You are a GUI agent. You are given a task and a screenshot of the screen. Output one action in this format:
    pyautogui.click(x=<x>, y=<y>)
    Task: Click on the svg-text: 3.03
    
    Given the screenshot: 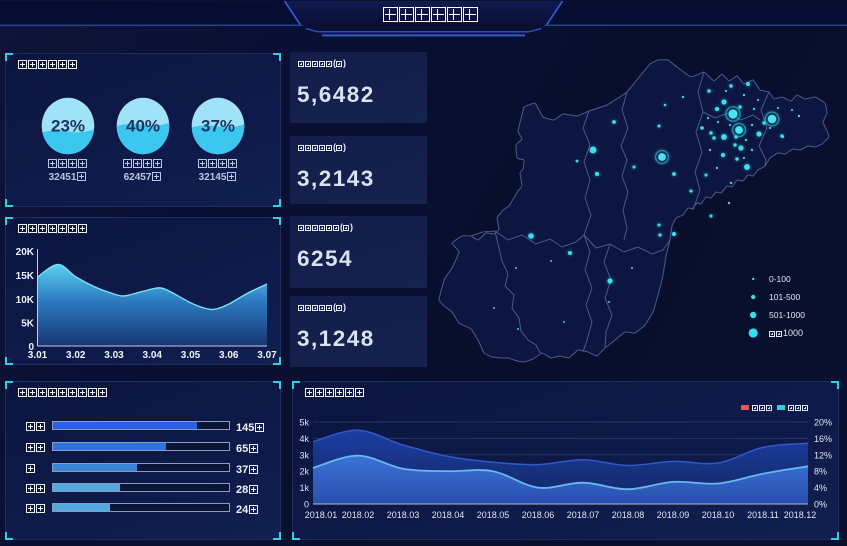 What is the action you would take?
    pyautogui.click(x=114, y=355)
    